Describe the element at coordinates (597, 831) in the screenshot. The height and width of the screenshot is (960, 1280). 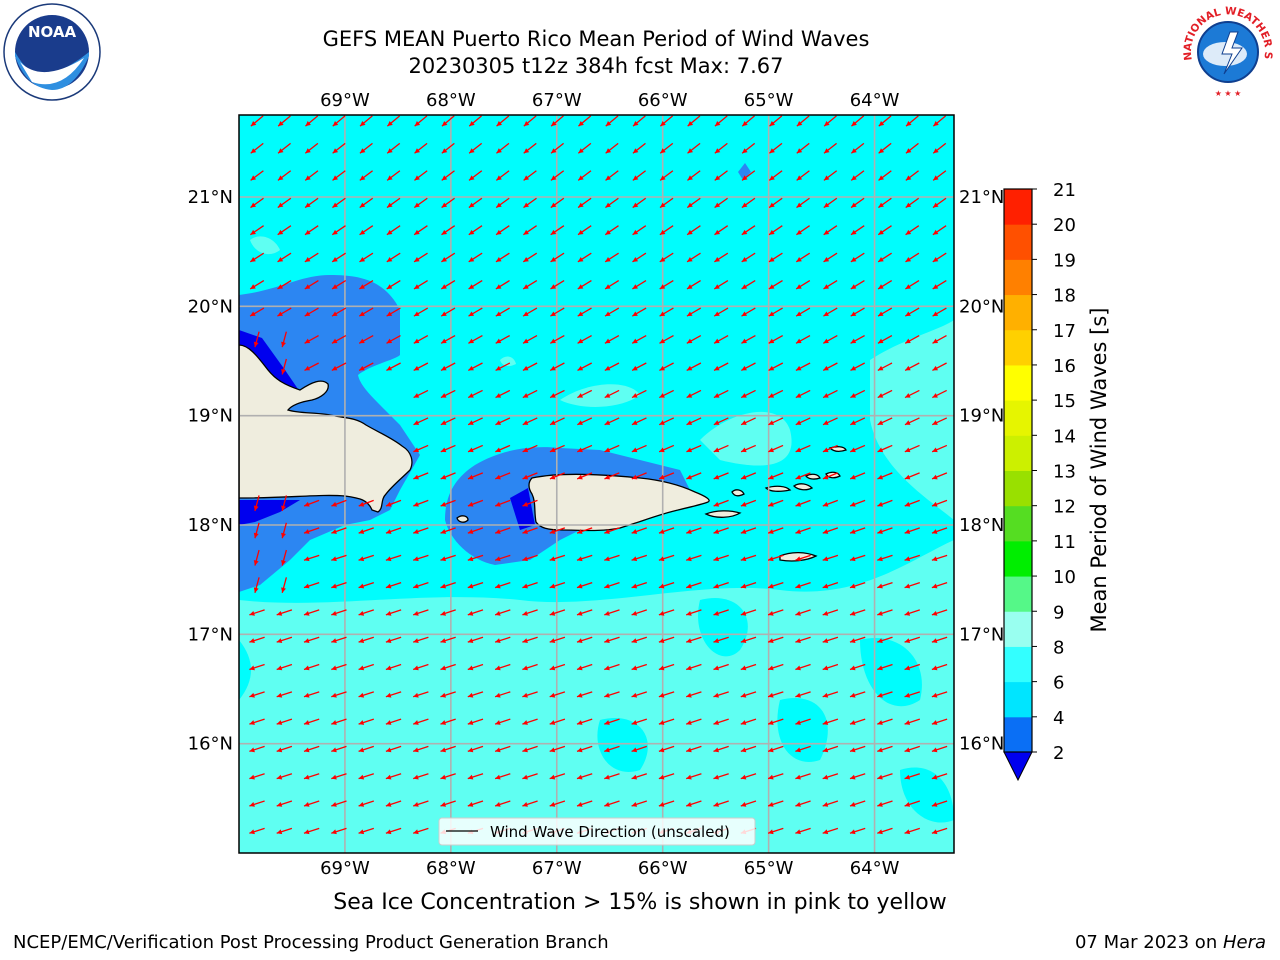
I see `map-legend: Wind Wave Direction (unscaled)` at that location.